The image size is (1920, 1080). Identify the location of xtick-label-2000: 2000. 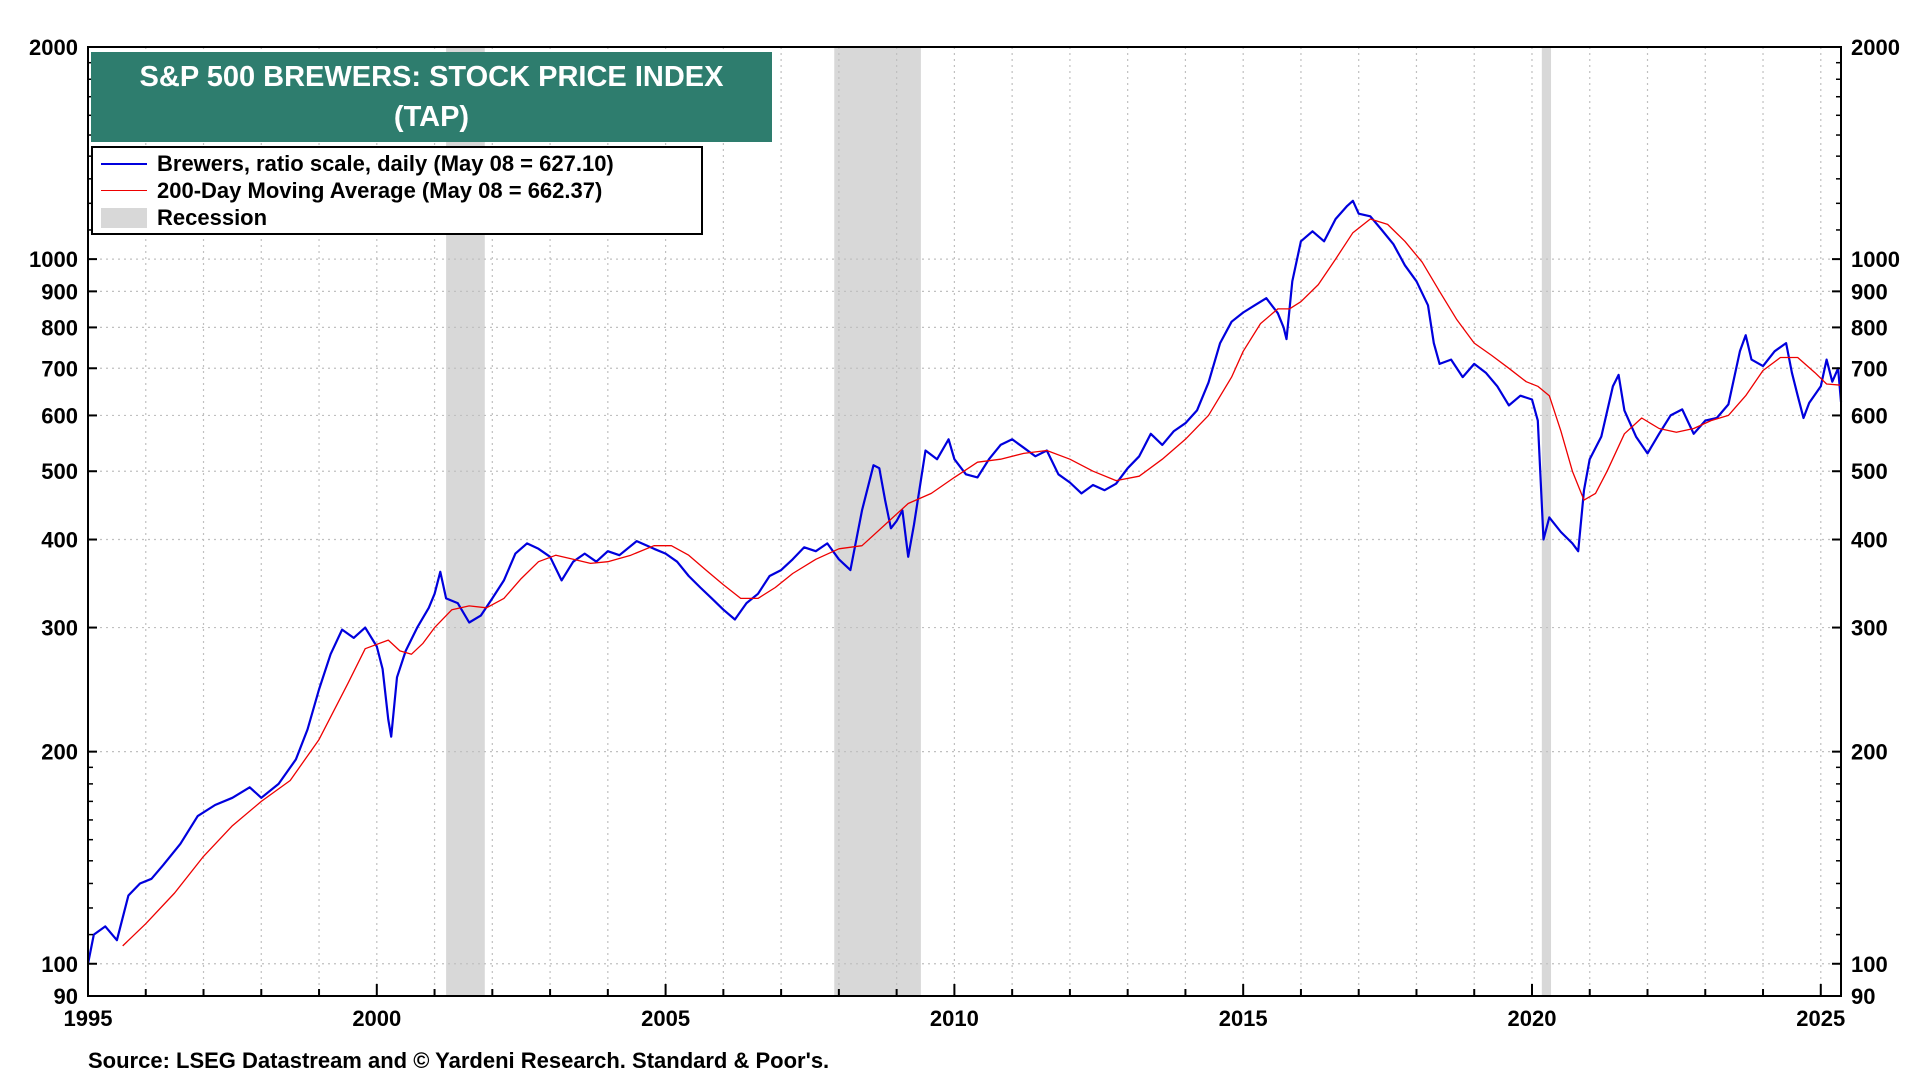
(376, 1018).